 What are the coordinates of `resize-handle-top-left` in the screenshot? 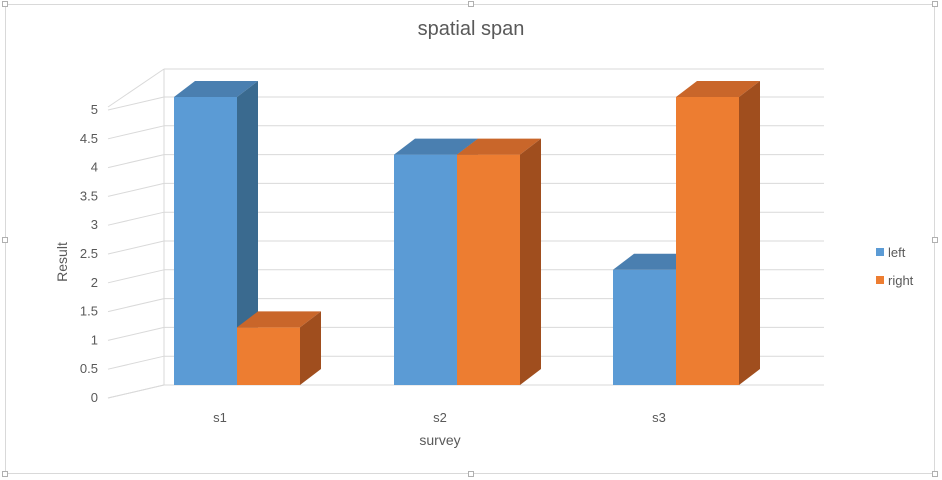 It's located at (5, 4).